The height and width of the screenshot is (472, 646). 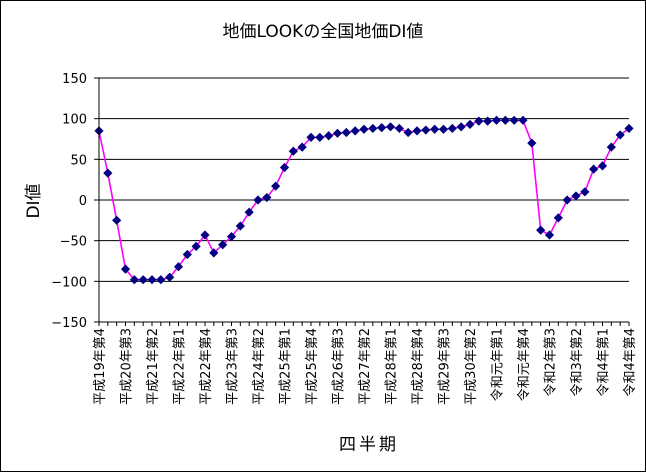 What do you see at coordinates (471, 366) in the screenshot?
I see `x-tick-label: 平成30年第2` at bounding box center [471, 366].